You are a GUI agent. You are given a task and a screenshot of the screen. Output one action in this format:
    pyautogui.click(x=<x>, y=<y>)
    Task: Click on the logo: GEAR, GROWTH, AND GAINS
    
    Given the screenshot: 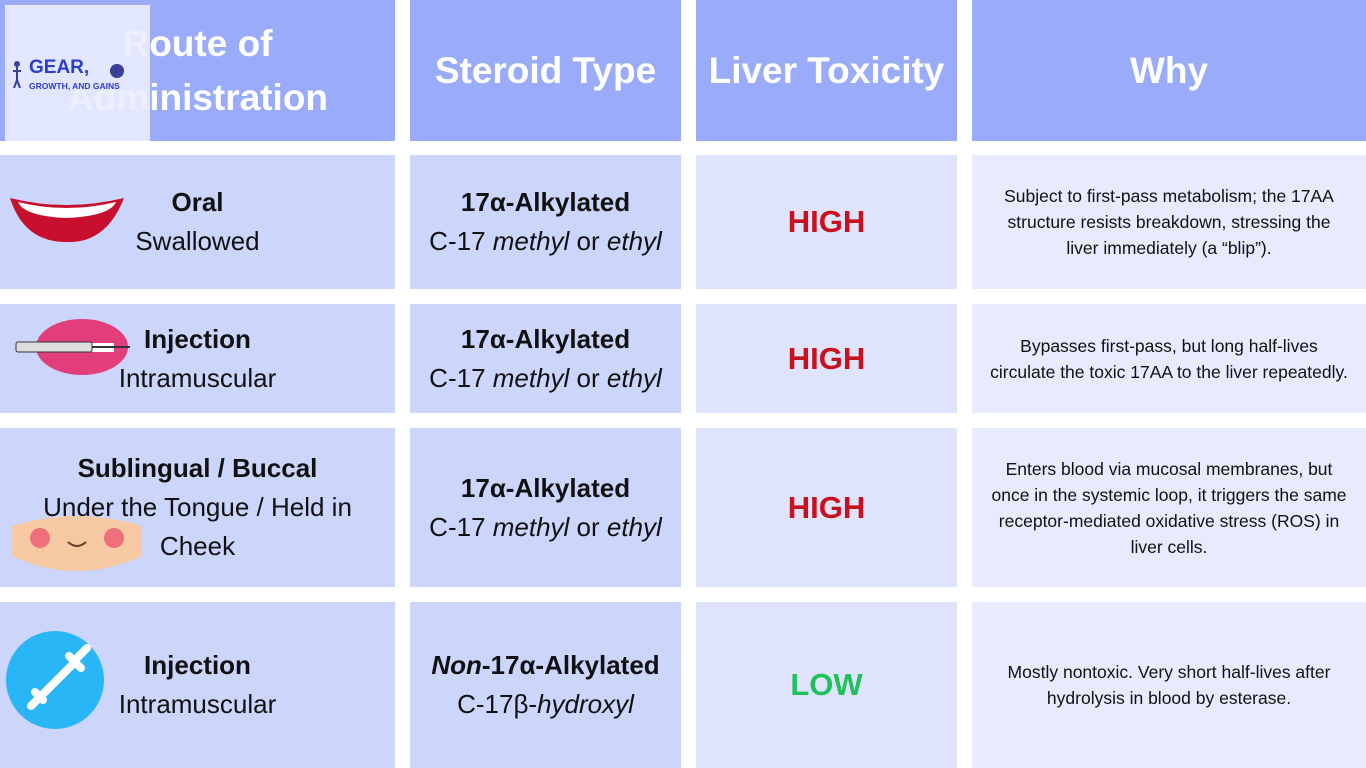 What is the action you would take?
    pyautogui.click(x=77, y=73)
    